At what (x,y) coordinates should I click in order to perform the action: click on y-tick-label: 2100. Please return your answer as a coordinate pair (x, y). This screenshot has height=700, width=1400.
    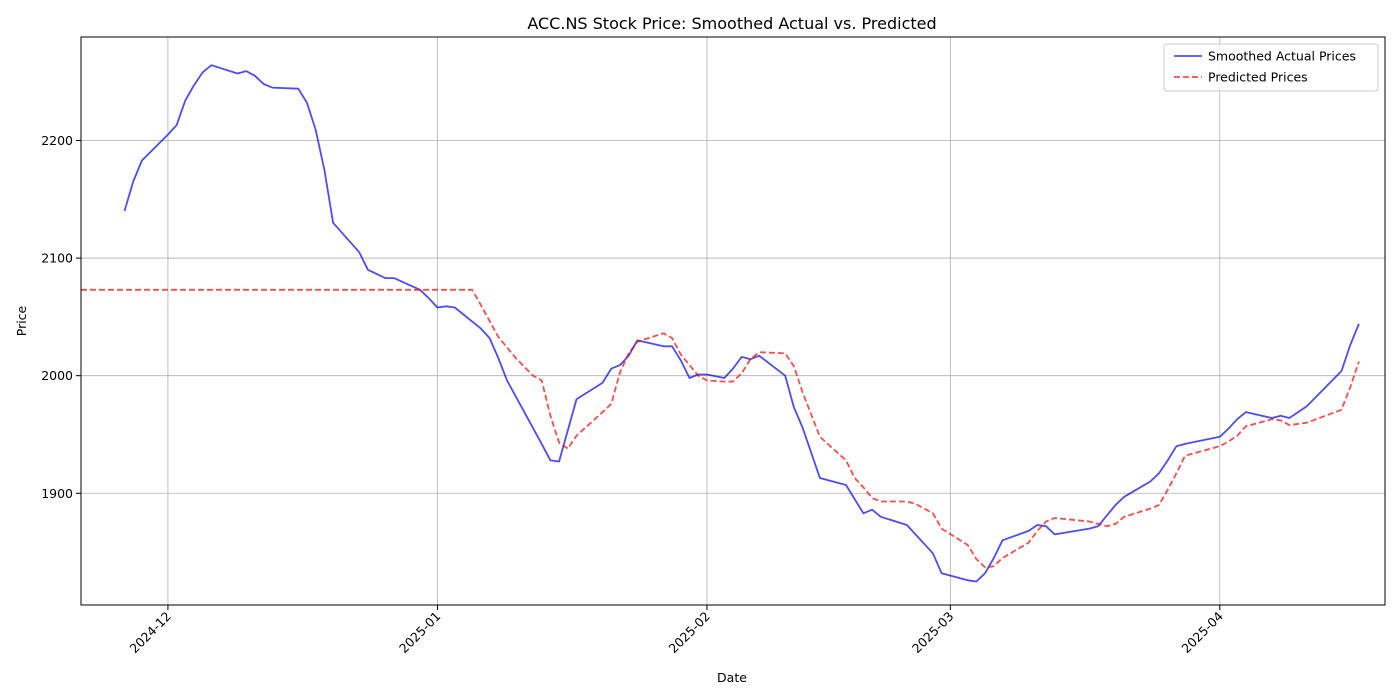
    Looking at the image, I should click on (57, 258).